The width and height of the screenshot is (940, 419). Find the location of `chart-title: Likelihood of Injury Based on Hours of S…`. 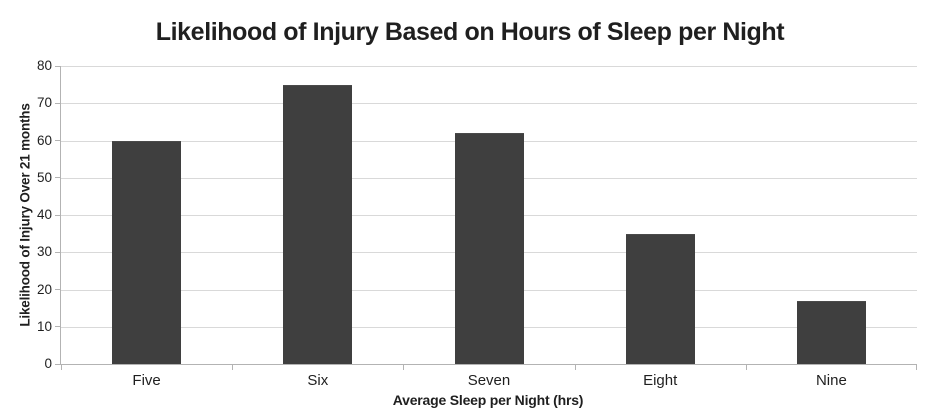

chart-title: Likelihood of Injury Based on Hours of S… is located at coordinates (470, 32).